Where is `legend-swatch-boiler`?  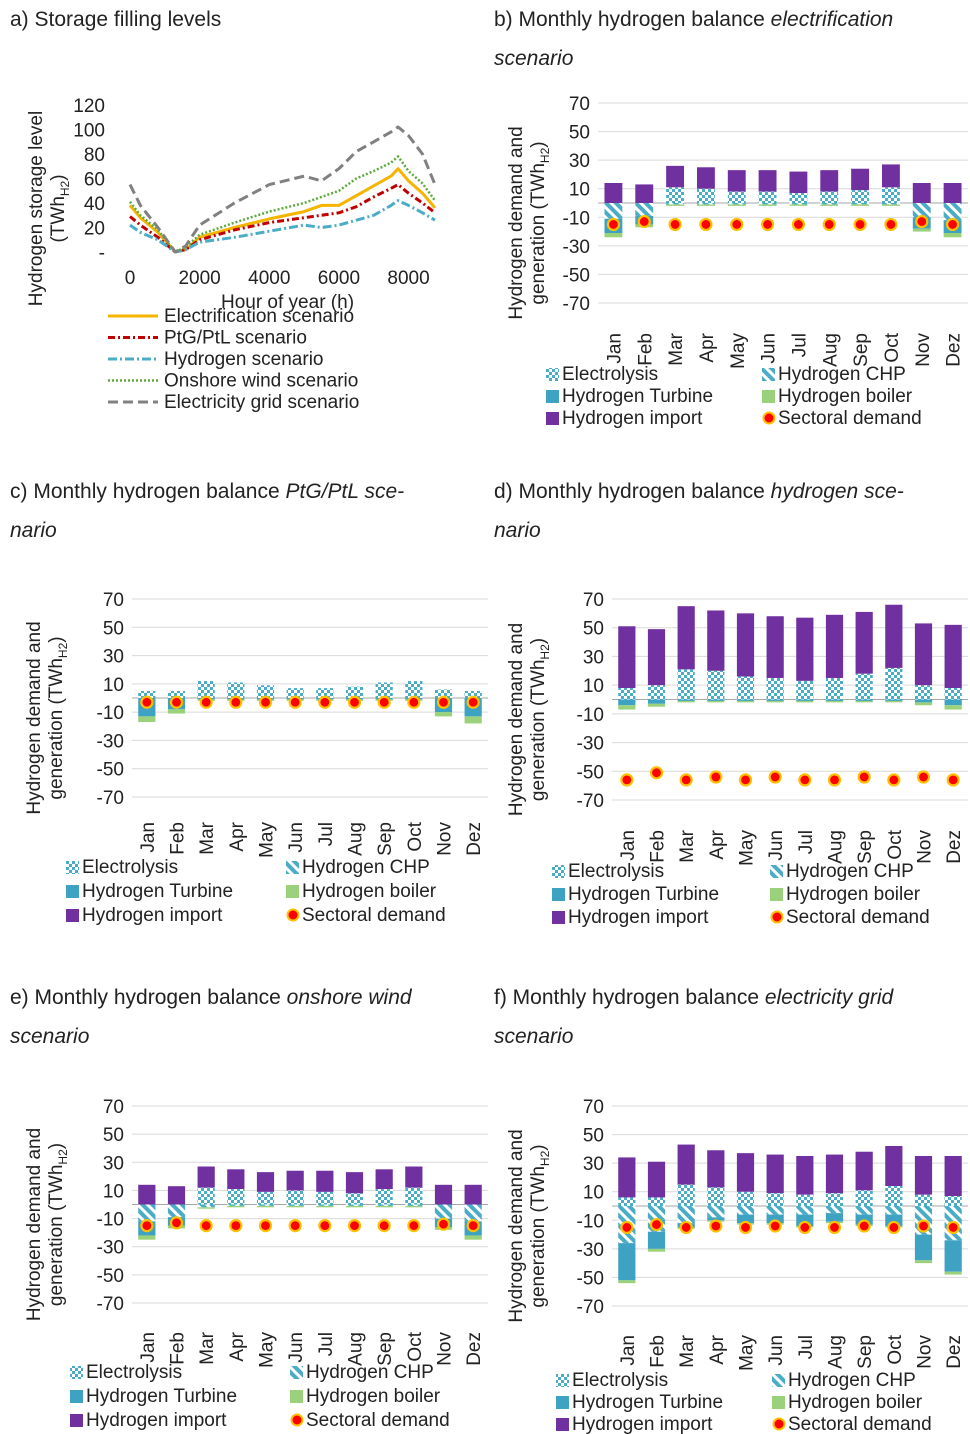
legend-swatch-boiler is located at coordinates (296, 1396).